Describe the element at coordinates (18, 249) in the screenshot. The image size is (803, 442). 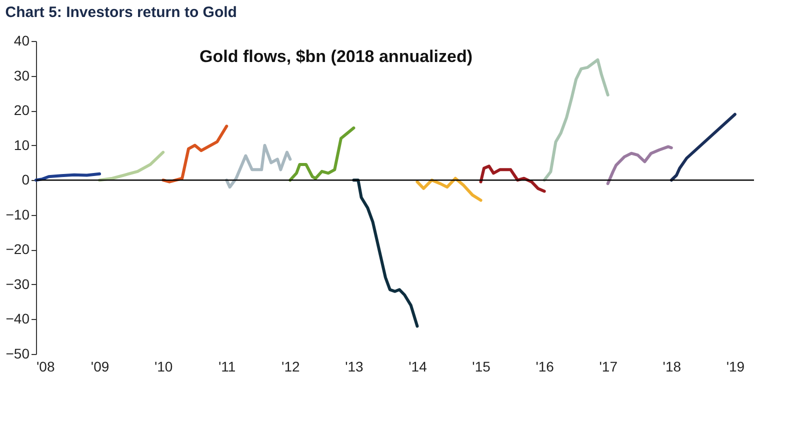
I see `y-tick-label: −20` at that location.